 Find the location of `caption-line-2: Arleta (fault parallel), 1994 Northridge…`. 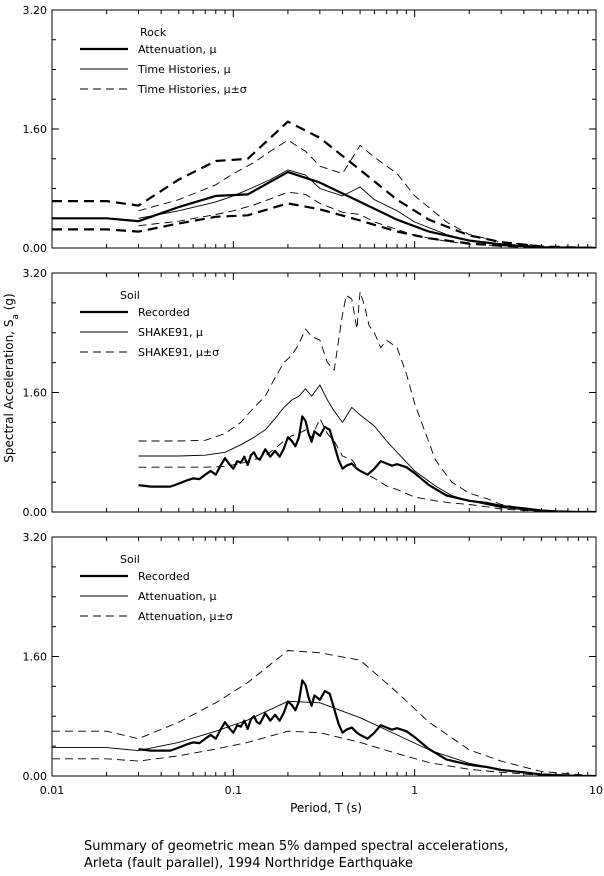

caption-line-2: Arleta (fault parallel), 1994 Northridge… is located at coordinates (248, 863).